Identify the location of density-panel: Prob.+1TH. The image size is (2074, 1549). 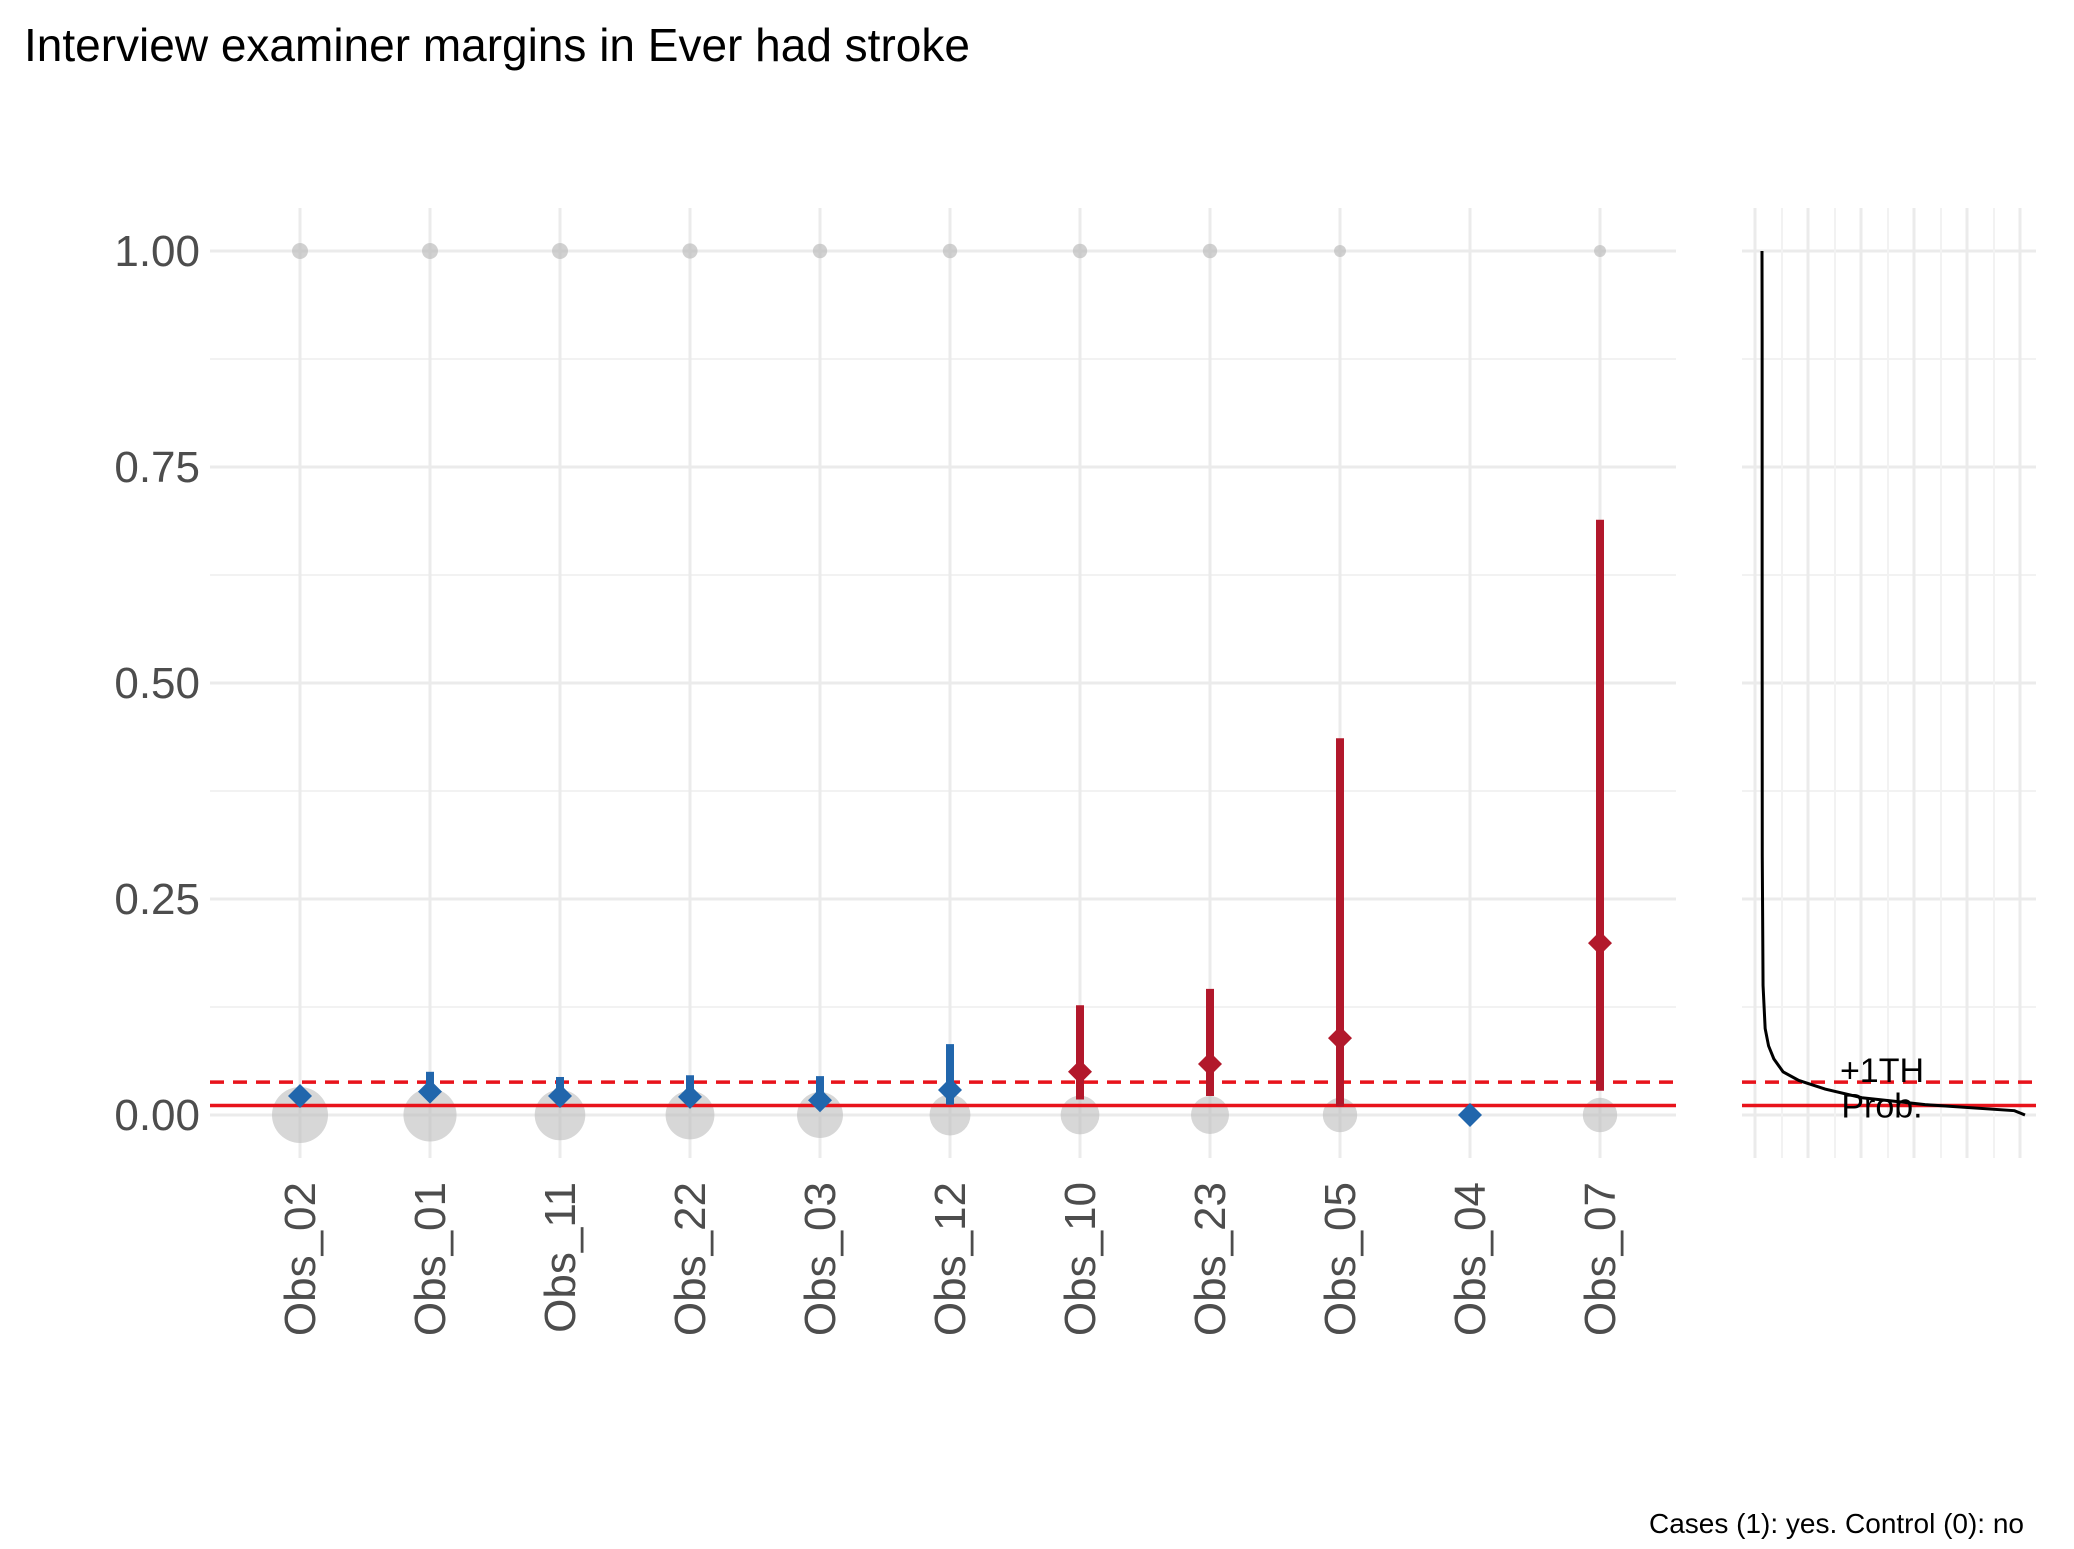
(1893, 687).